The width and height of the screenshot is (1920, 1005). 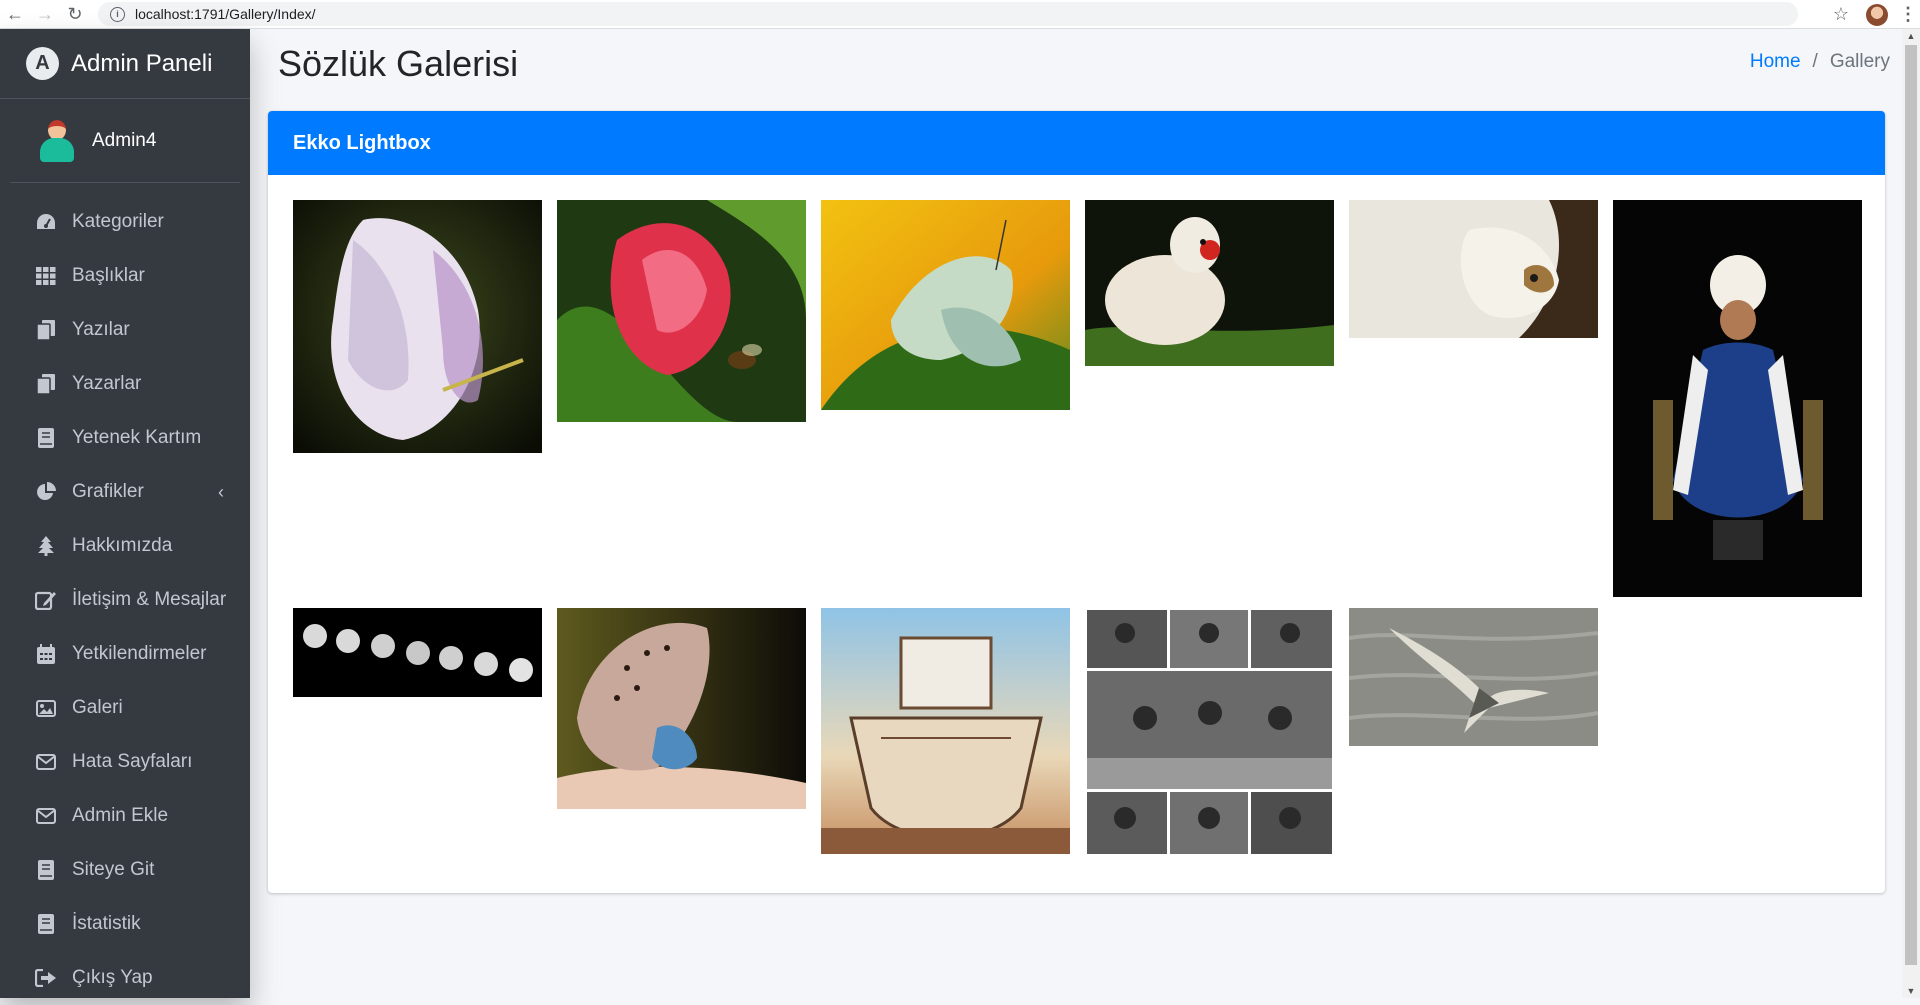 I want to click on tachometer-icon, so click(x=46, y=222).